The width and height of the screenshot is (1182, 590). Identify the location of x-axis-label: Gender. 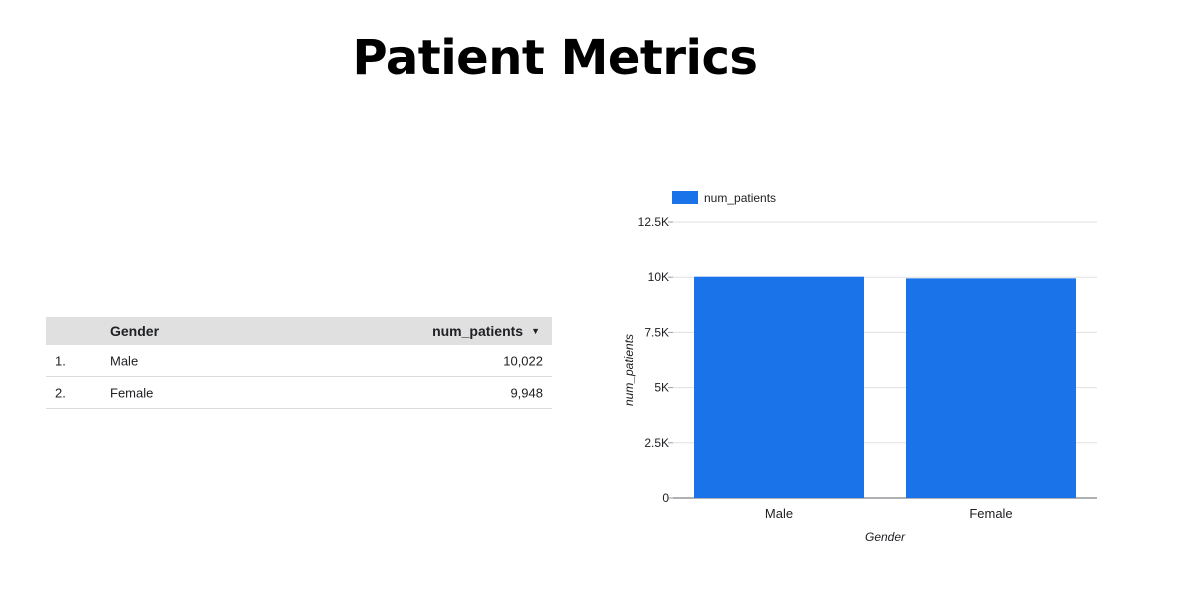
(885, 537).